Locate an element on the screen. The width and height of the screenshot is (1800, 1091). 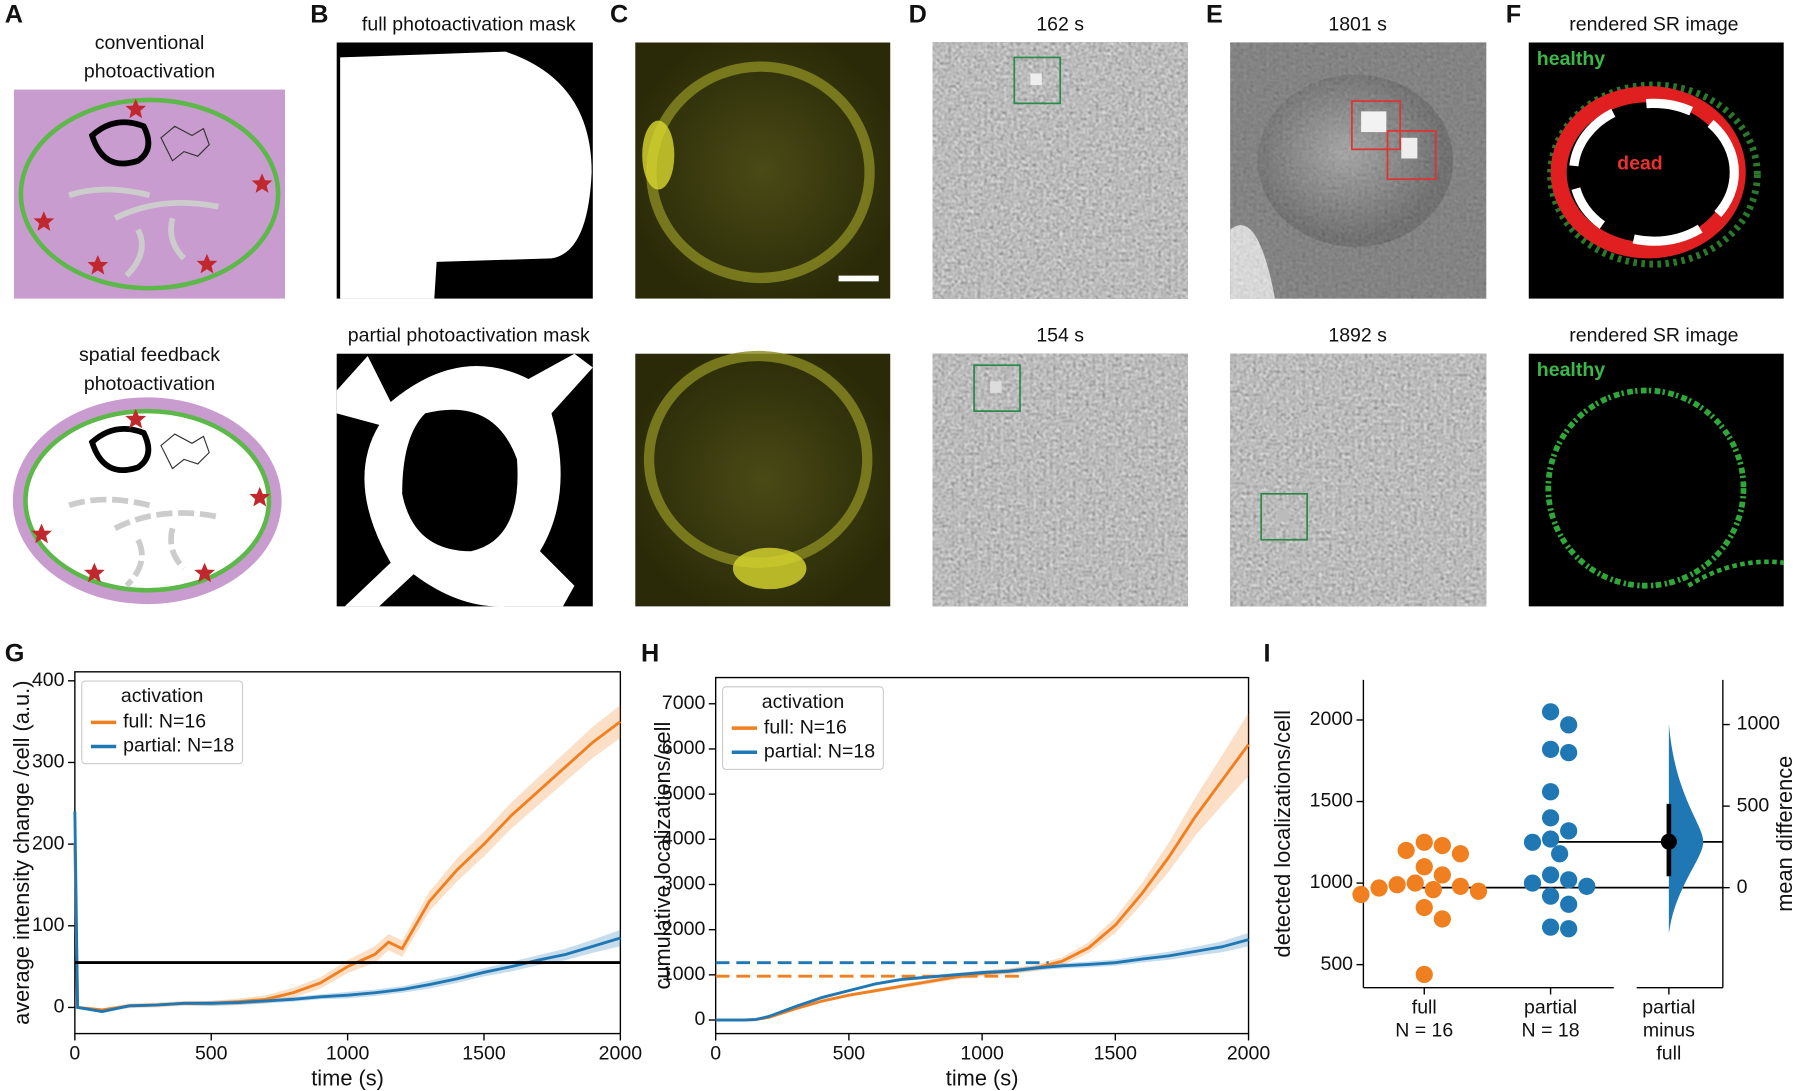
y-tick-label: 0 is located at coordinates (699, 1019).